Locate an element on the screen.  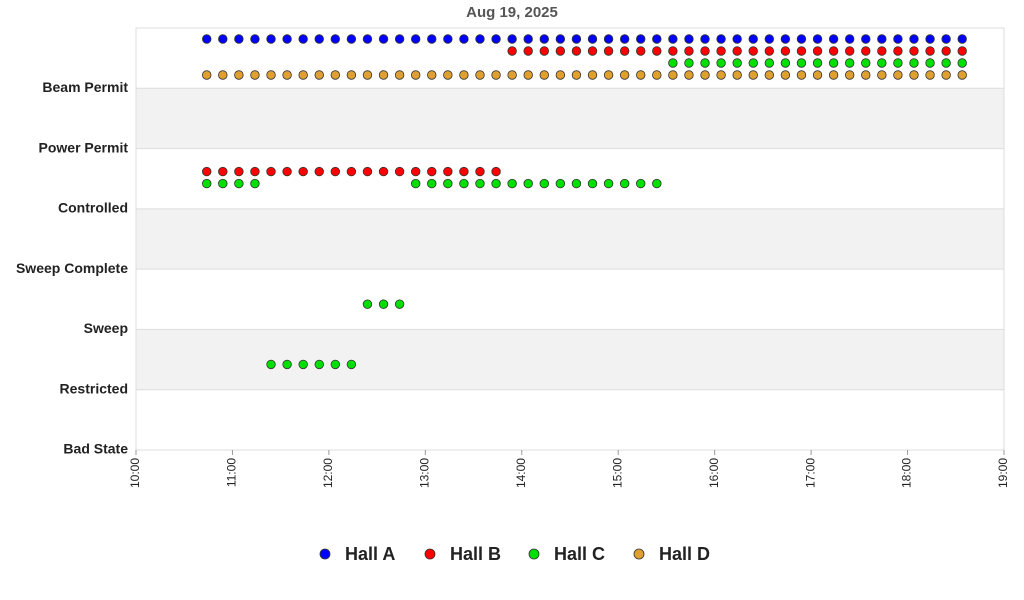
x-tick-label: 12:00 is located at coordinates (328, 473).